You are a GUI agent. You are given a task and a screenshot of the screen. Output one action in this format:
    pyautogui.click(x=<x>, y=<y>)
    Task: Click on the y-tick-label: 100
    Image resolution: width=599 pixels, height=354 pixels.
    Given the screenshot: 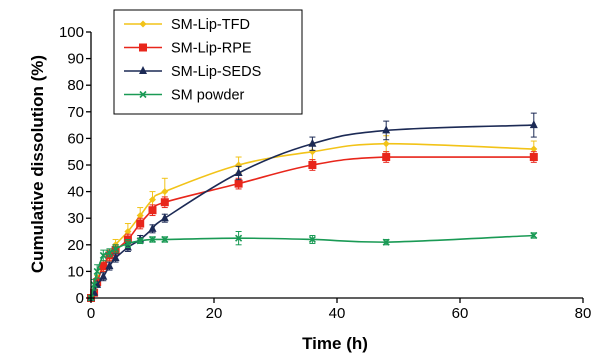 What is the action you would take?
    pyautogui.click(x=71, y=32)
    